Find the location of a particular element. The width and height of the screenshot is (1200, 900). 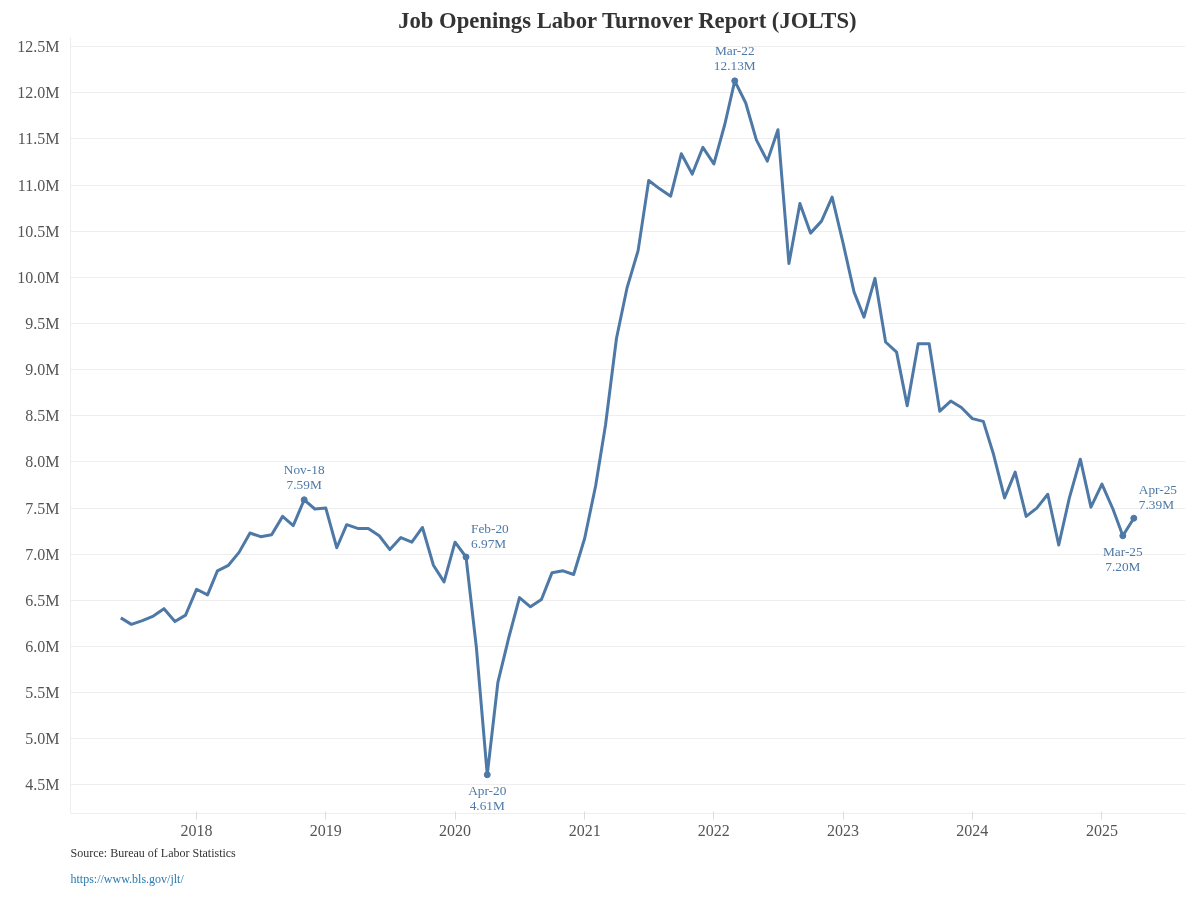

annotation: Apr-20 4.61M is located at coordinates (487, 797).